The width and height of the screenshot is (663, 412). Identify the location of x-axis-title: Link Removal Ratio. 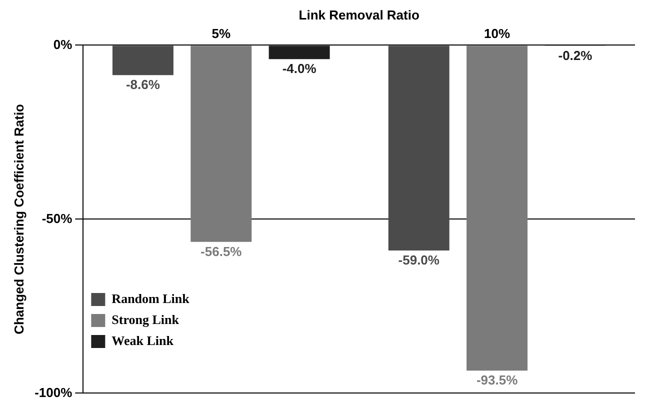
(359, 14).